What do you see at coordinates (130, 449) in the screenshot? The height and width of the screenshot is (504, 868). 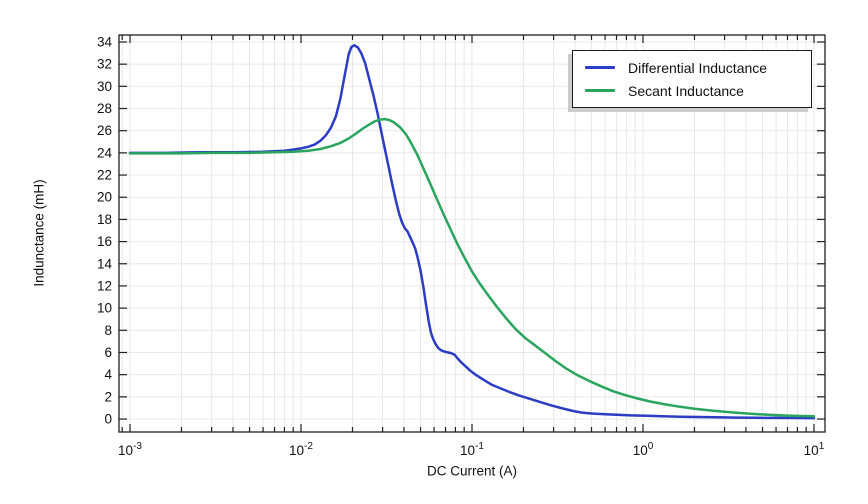 I see `x-tick-label: 10⁻³` at bounding box center [130, 449].